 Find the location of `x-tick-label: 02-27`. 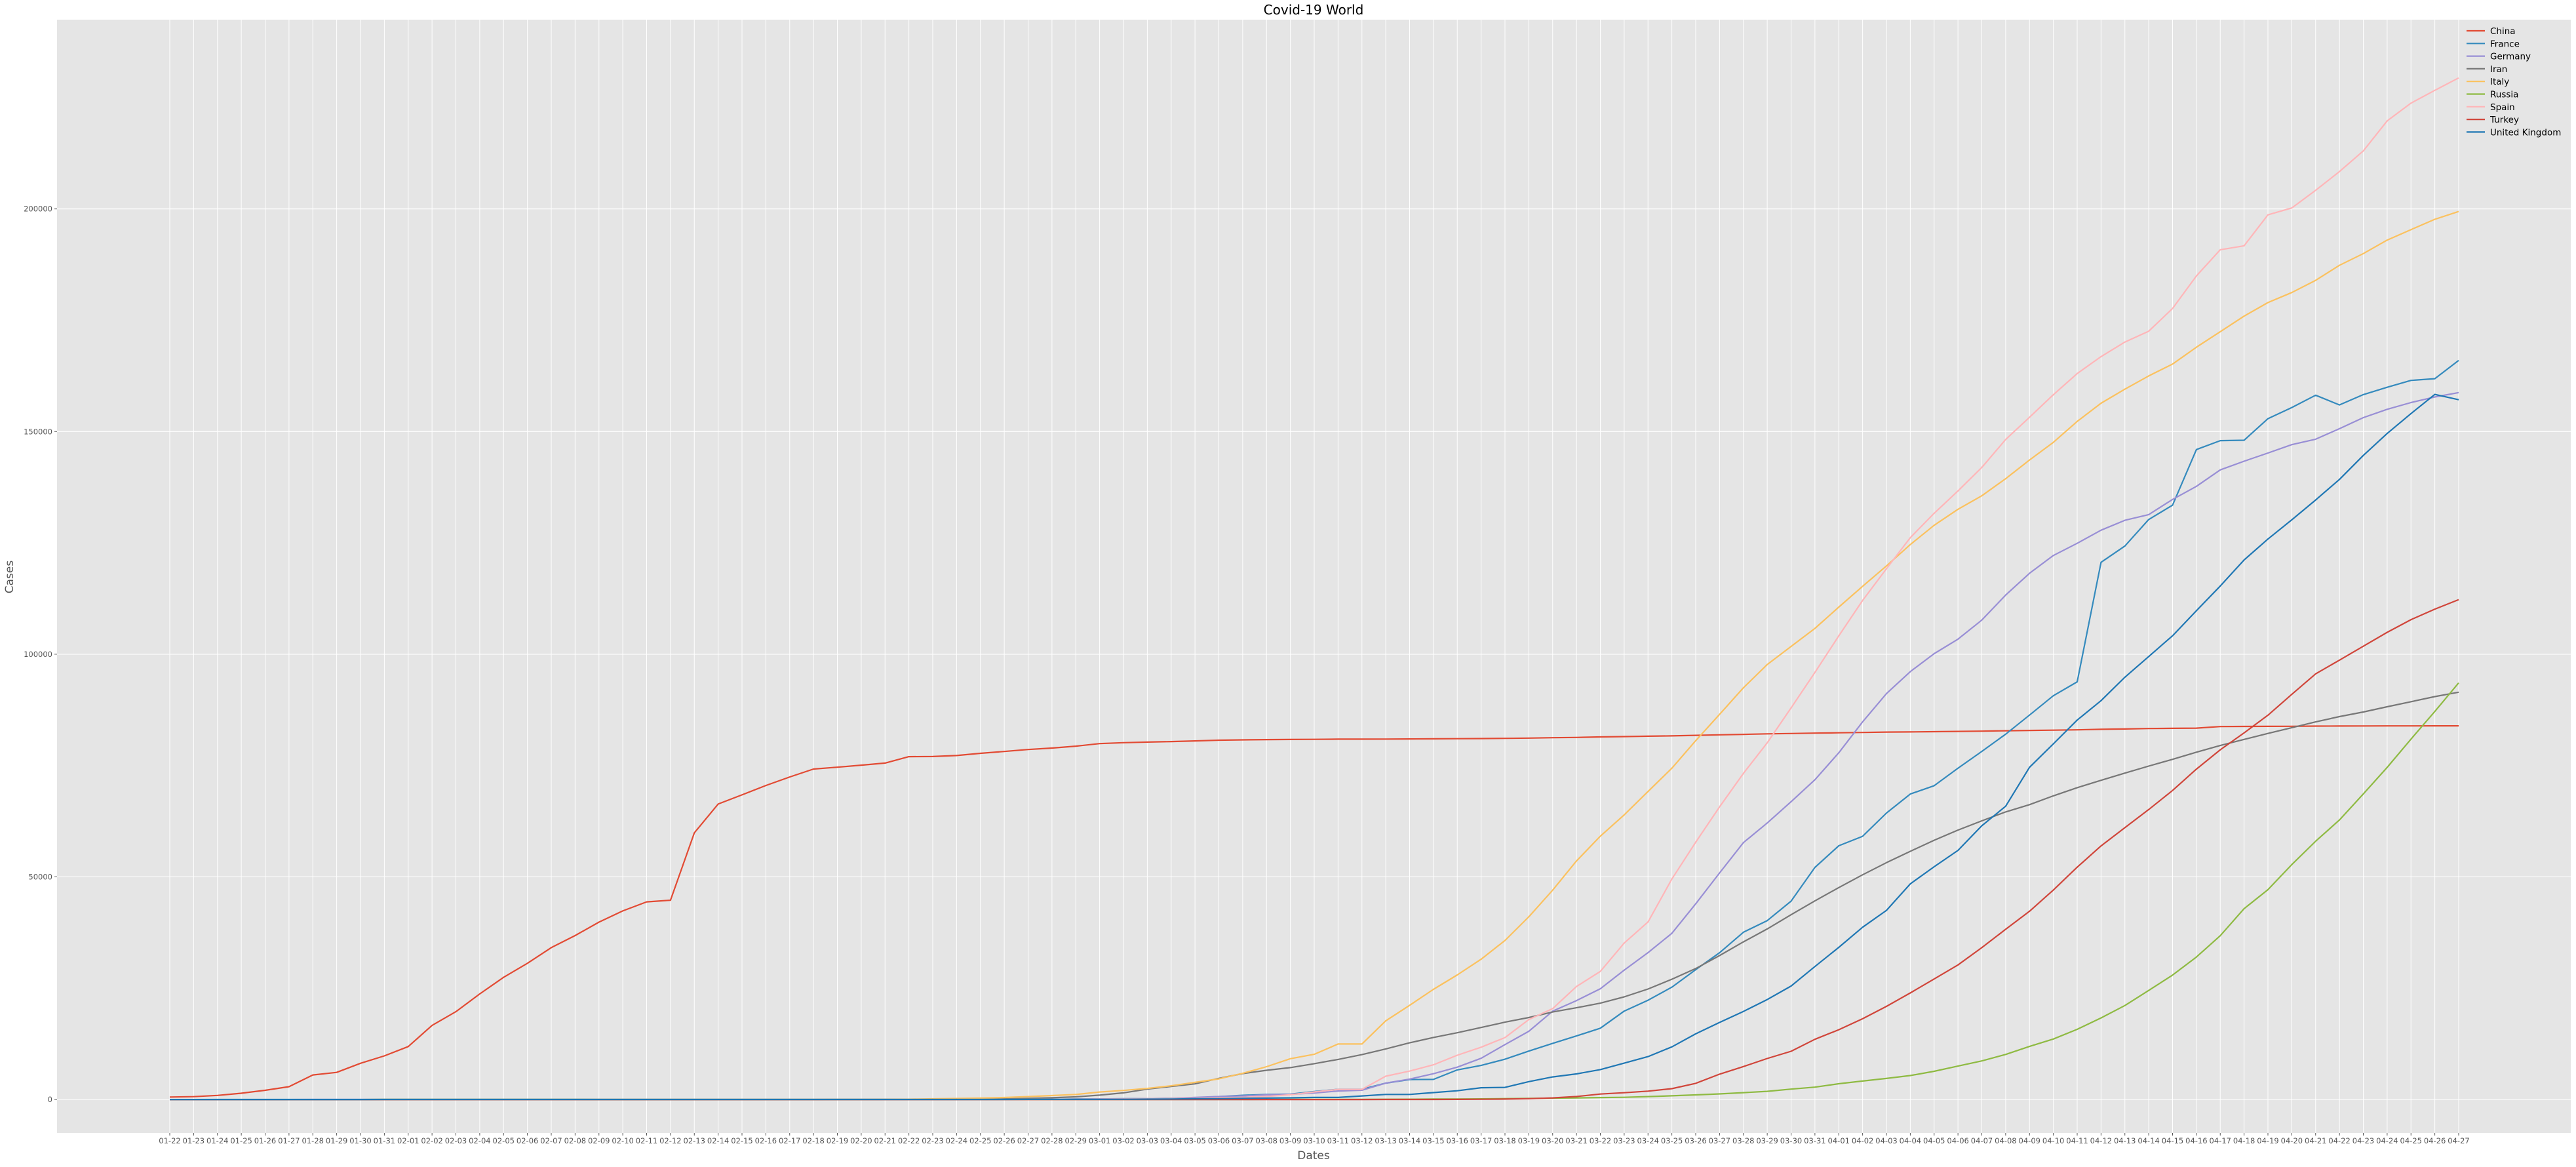

x-tick-label: 02-27 is located at coordinates (1028, 1140).